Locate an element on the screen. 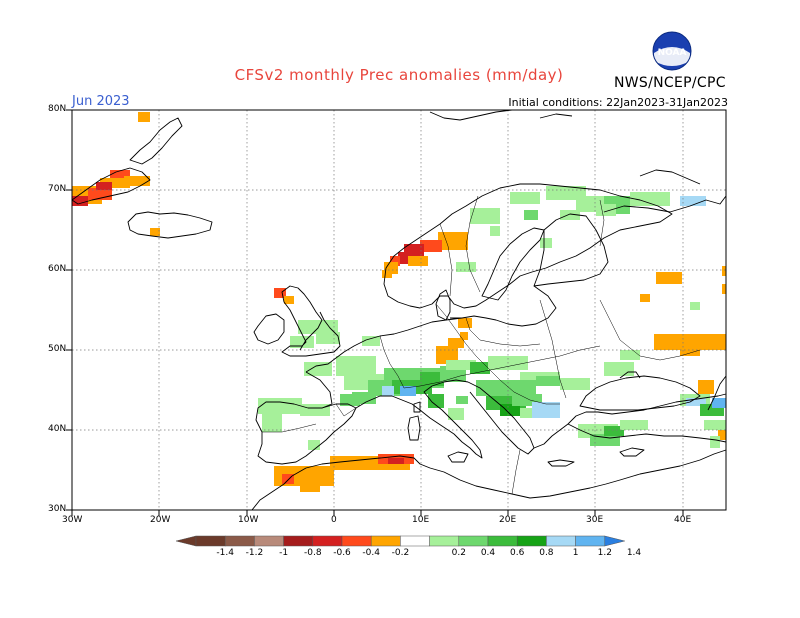 The width and height of the screenshot is (800, 618). colorbar-label: -0.8 is located at coordinates (313, 553).